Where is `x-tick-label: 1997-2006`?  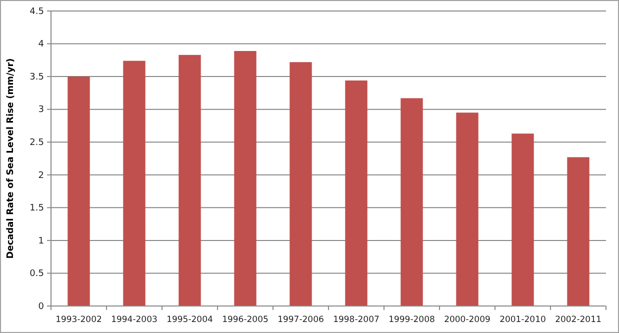 x-tick-label: 1997-2006 is located at coordinates (301, 320).